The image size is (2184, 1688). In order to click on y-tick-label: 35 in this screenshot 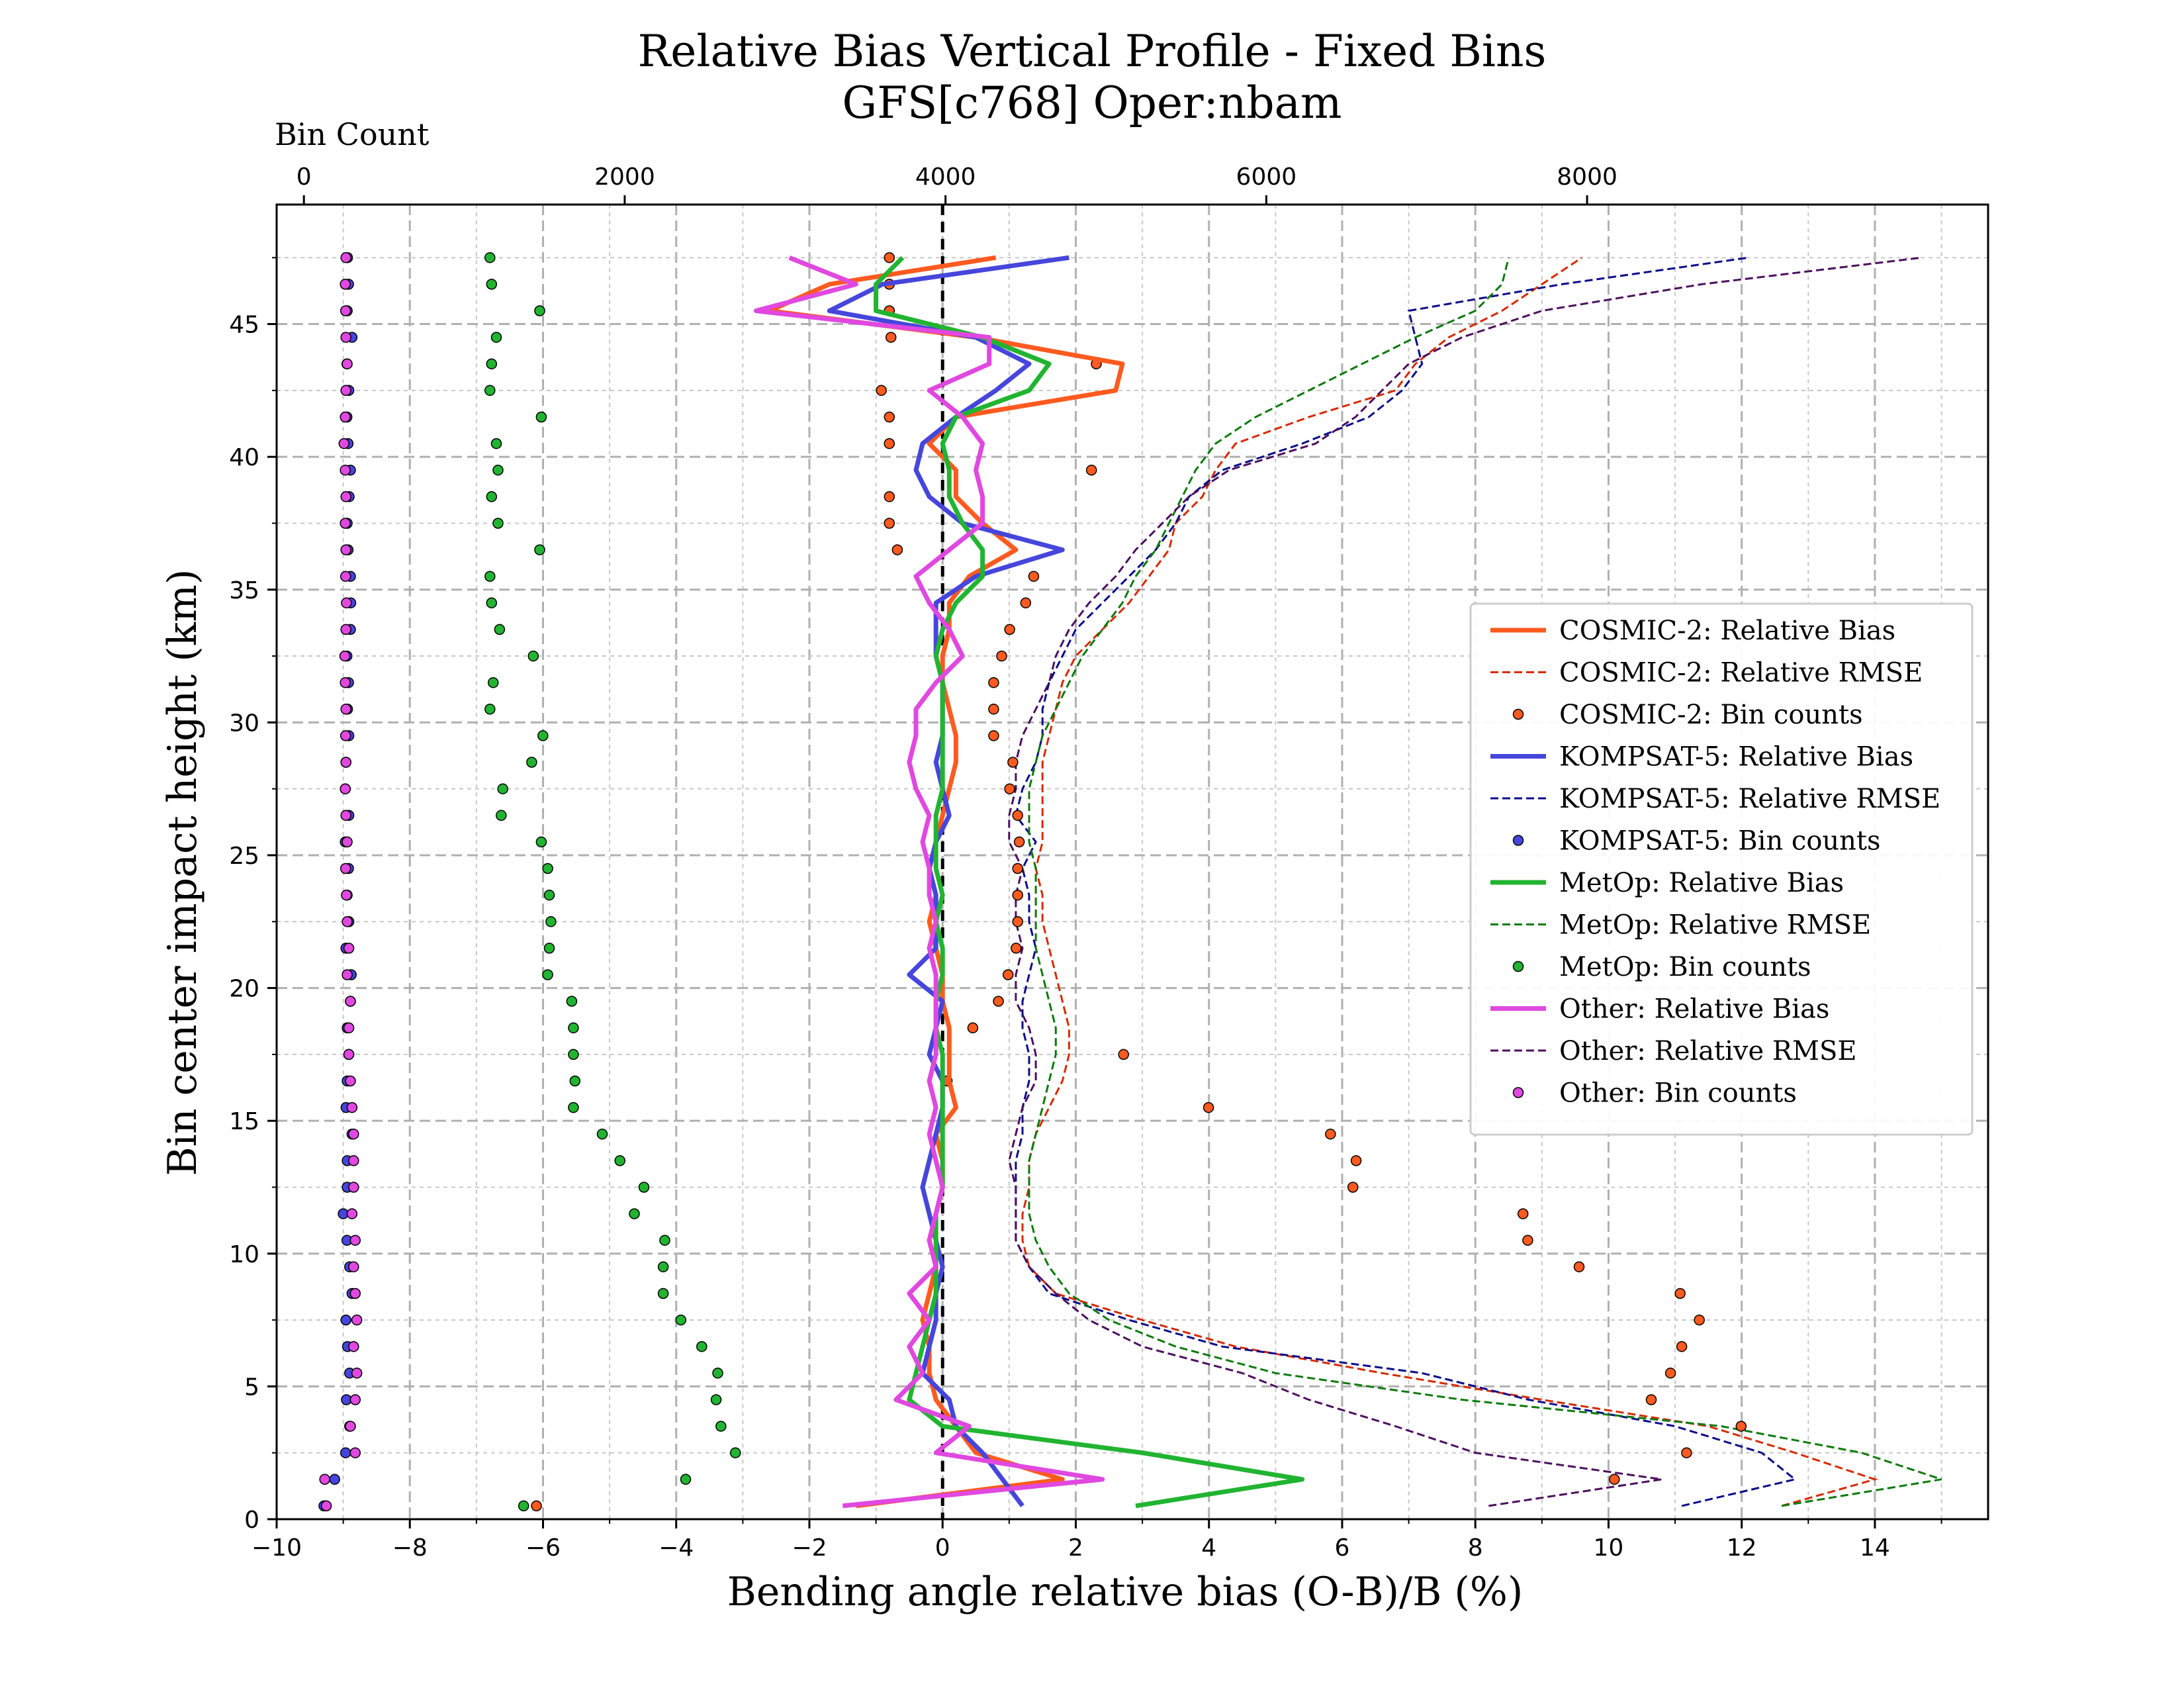, I will do `click(244, 590)`.